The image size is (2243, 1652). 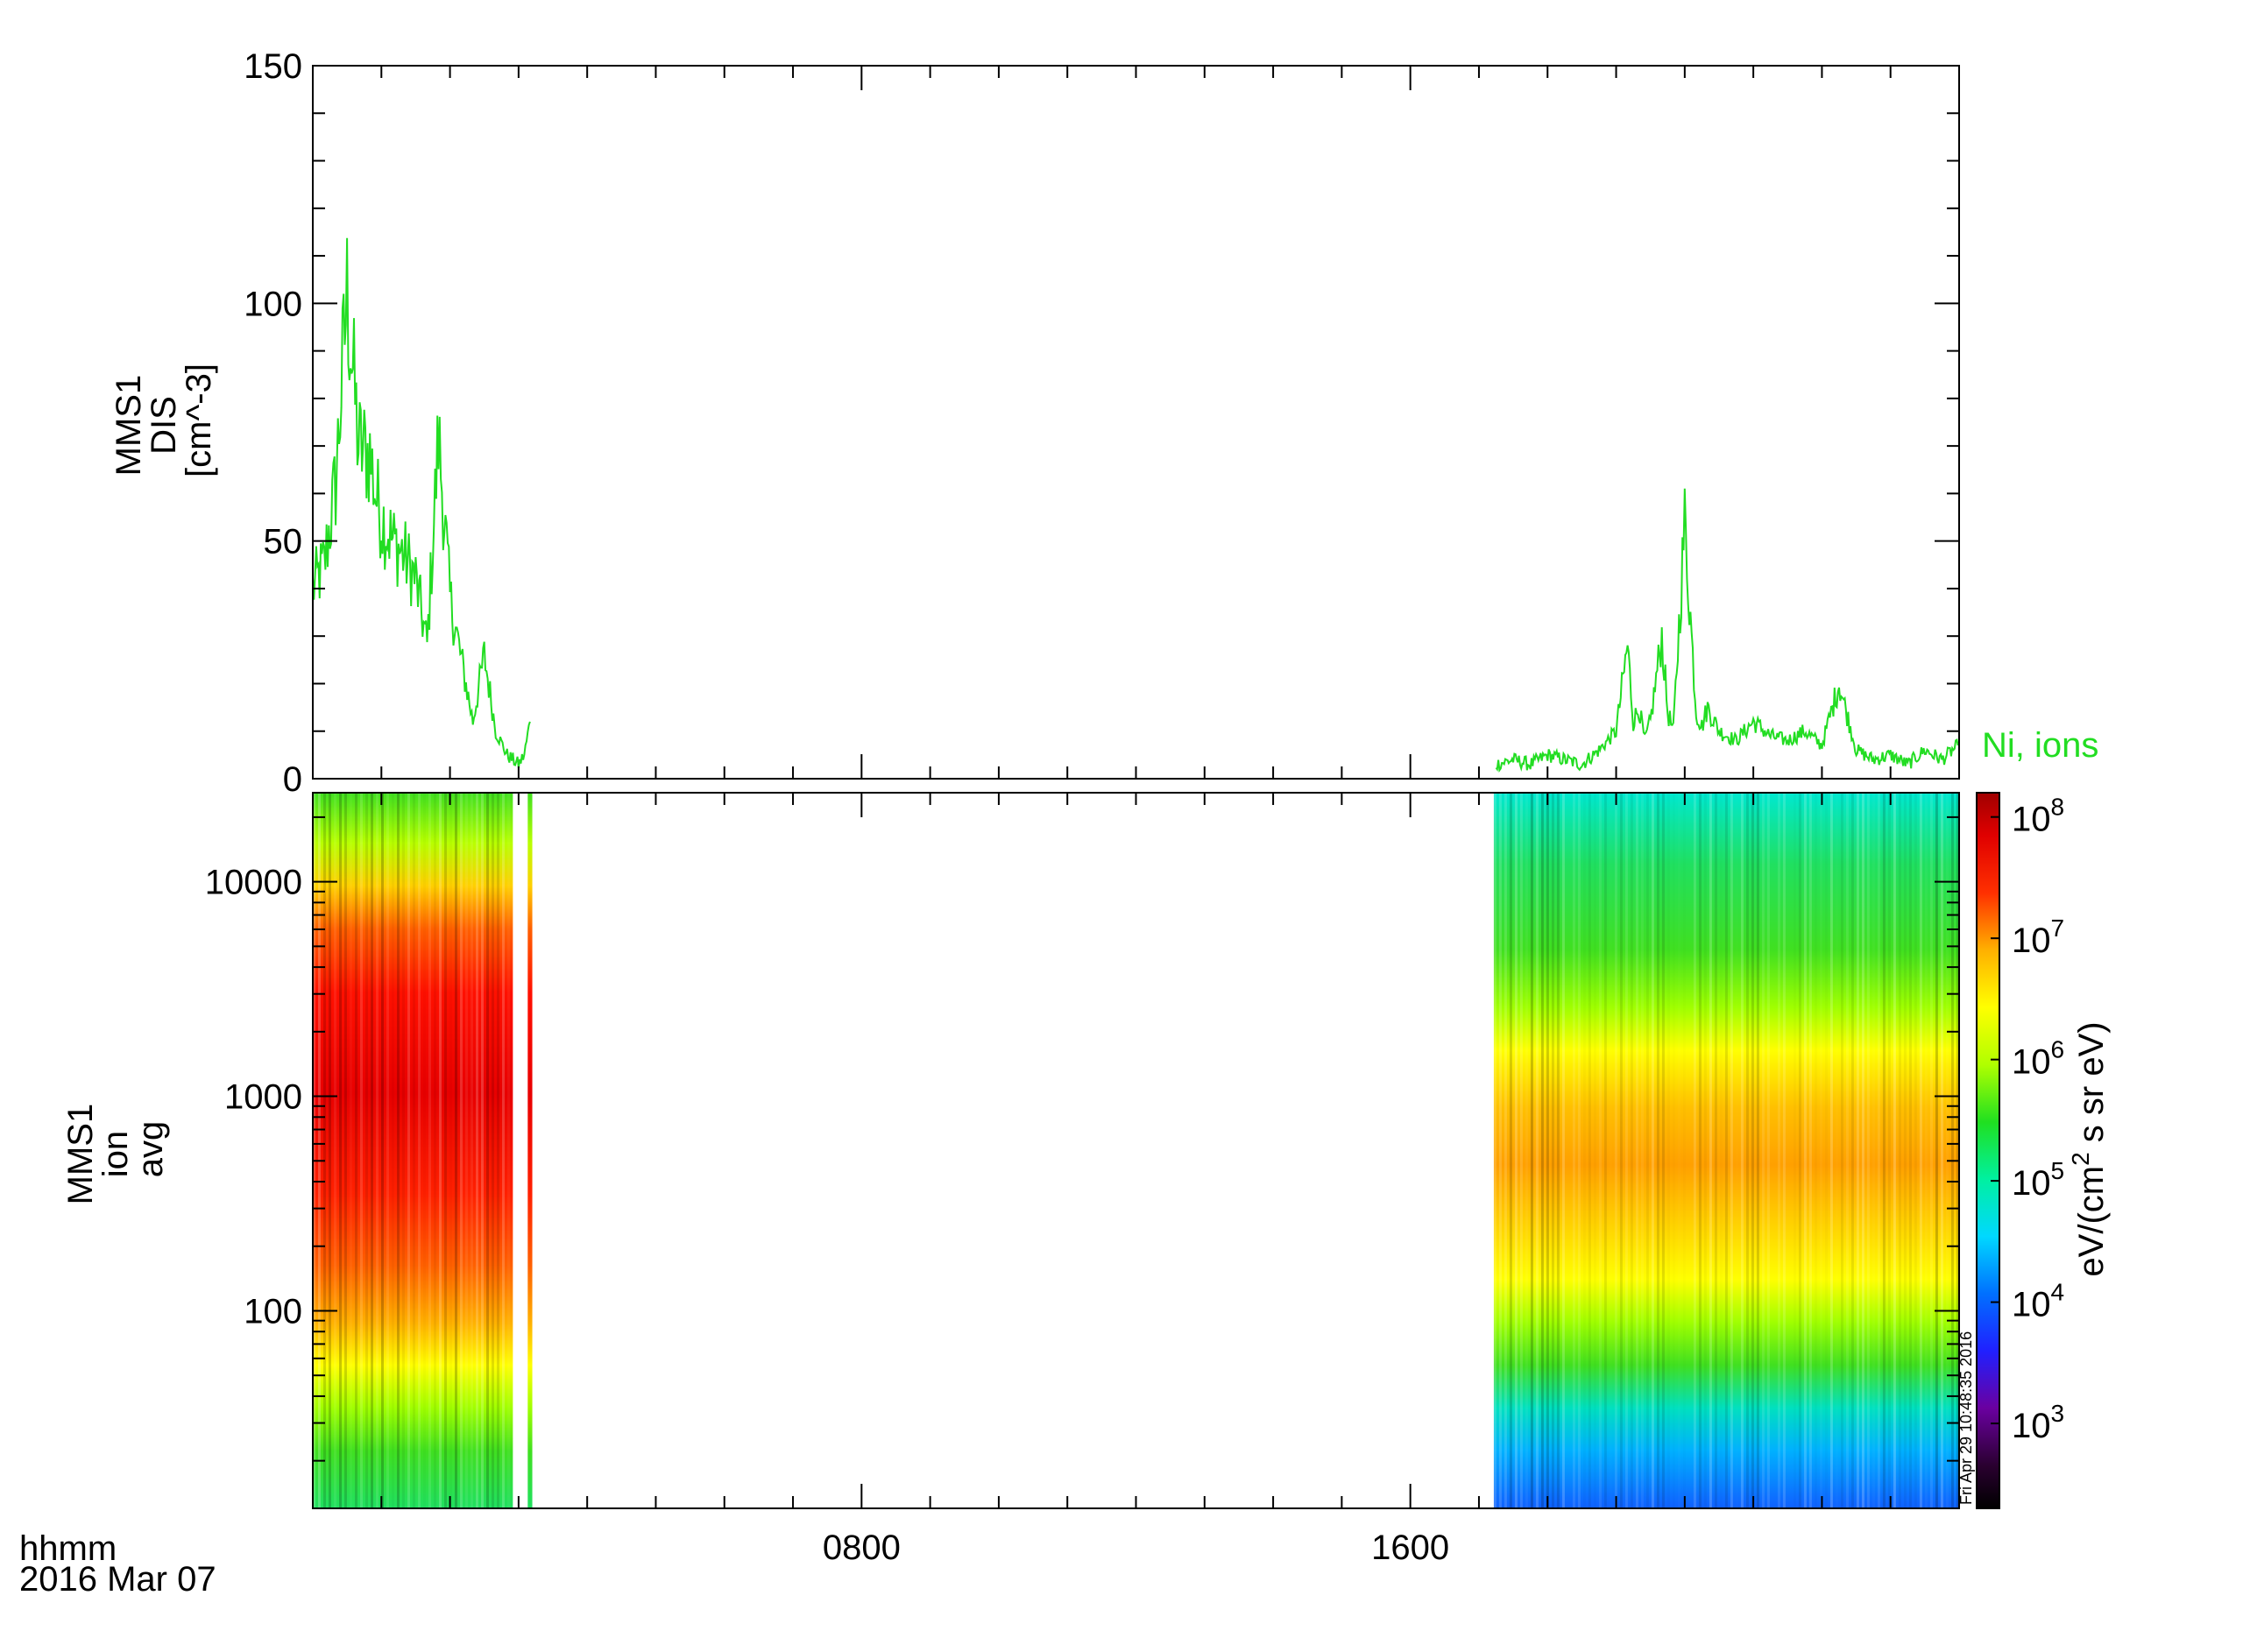 I want to click on colorbar-scale, so click(x=1988, y=1150).